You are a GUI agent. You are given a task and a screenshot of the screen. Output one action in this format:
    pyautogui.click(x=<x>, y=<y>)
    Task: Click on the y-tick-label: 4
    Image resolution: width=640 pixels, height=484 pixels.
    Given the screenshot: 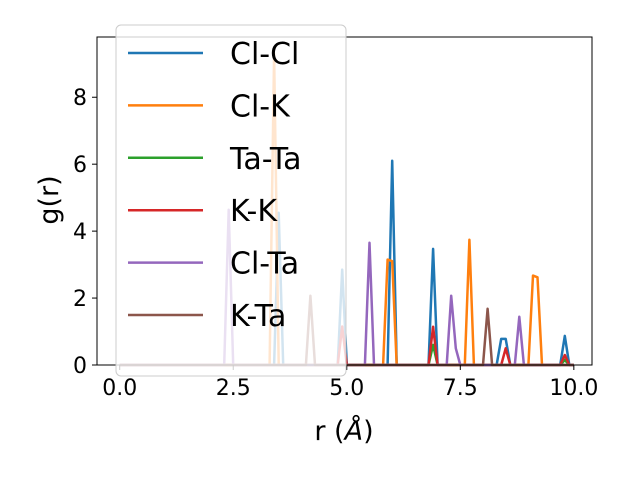 What is the action you would take?
    pyautogui.click(x=80, y=232)
    